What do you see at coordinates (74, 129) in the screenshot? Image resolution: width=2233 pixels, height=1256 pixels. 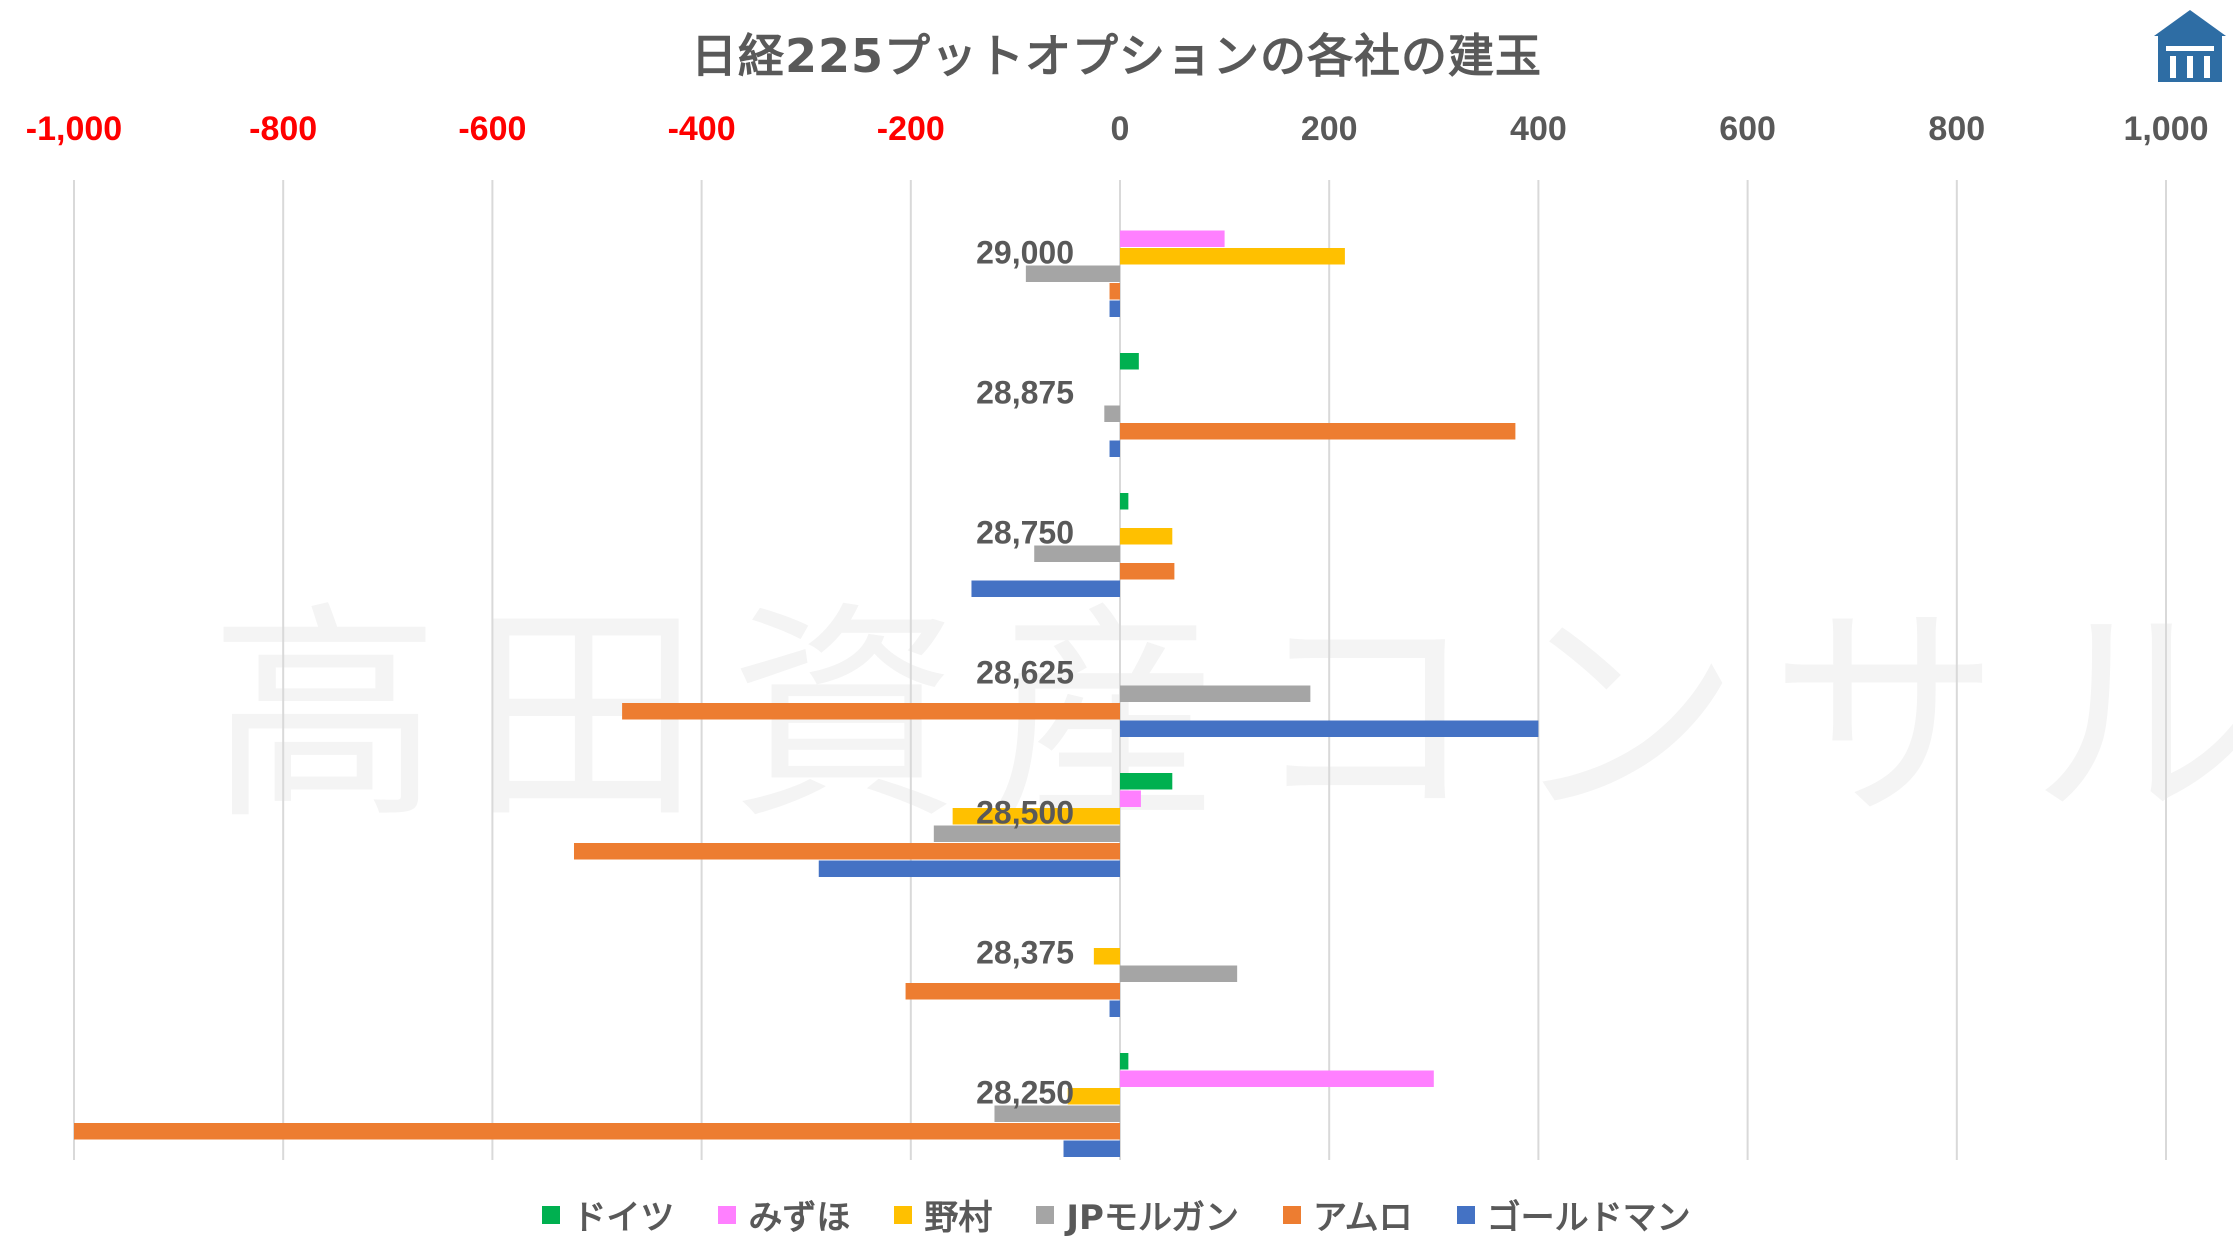 I see `x-tick-label: -1,000` at bounding box center [74, 129].